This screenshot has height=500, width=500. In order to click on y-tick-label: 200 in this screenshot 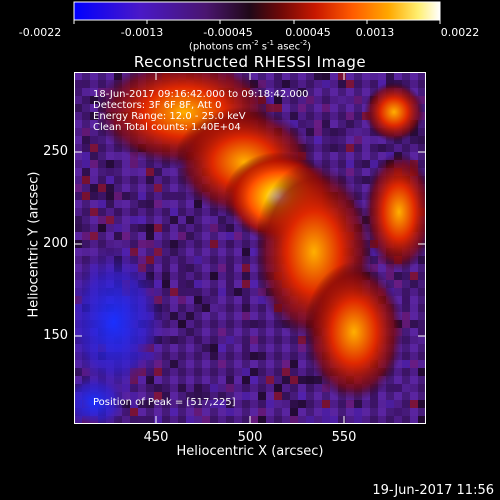, I will do `click(55, 243)`.